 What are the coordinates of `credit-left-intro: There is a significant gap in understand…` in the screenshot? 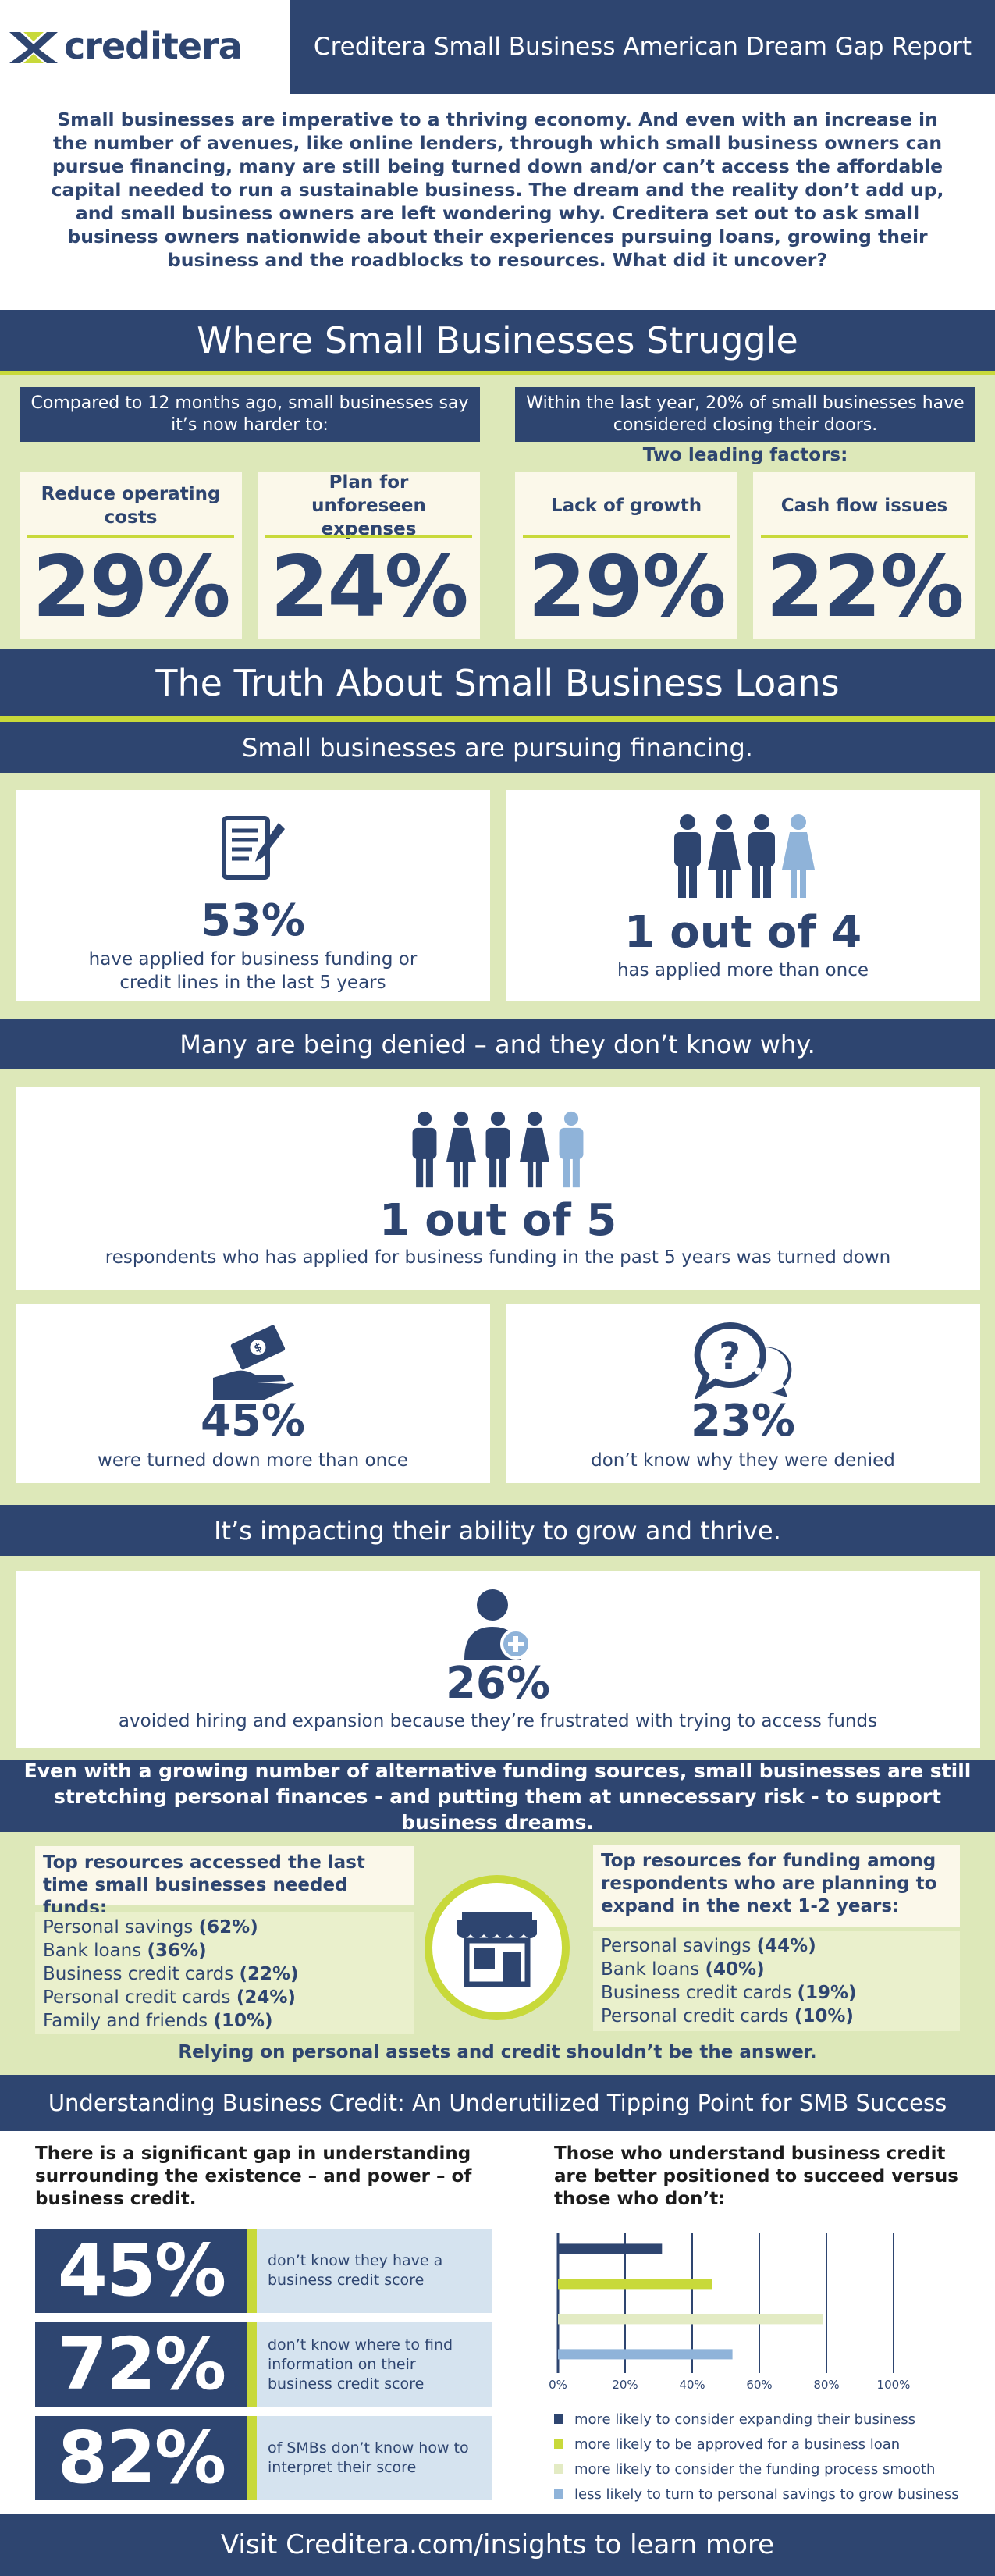 It's located at (254, 2176).